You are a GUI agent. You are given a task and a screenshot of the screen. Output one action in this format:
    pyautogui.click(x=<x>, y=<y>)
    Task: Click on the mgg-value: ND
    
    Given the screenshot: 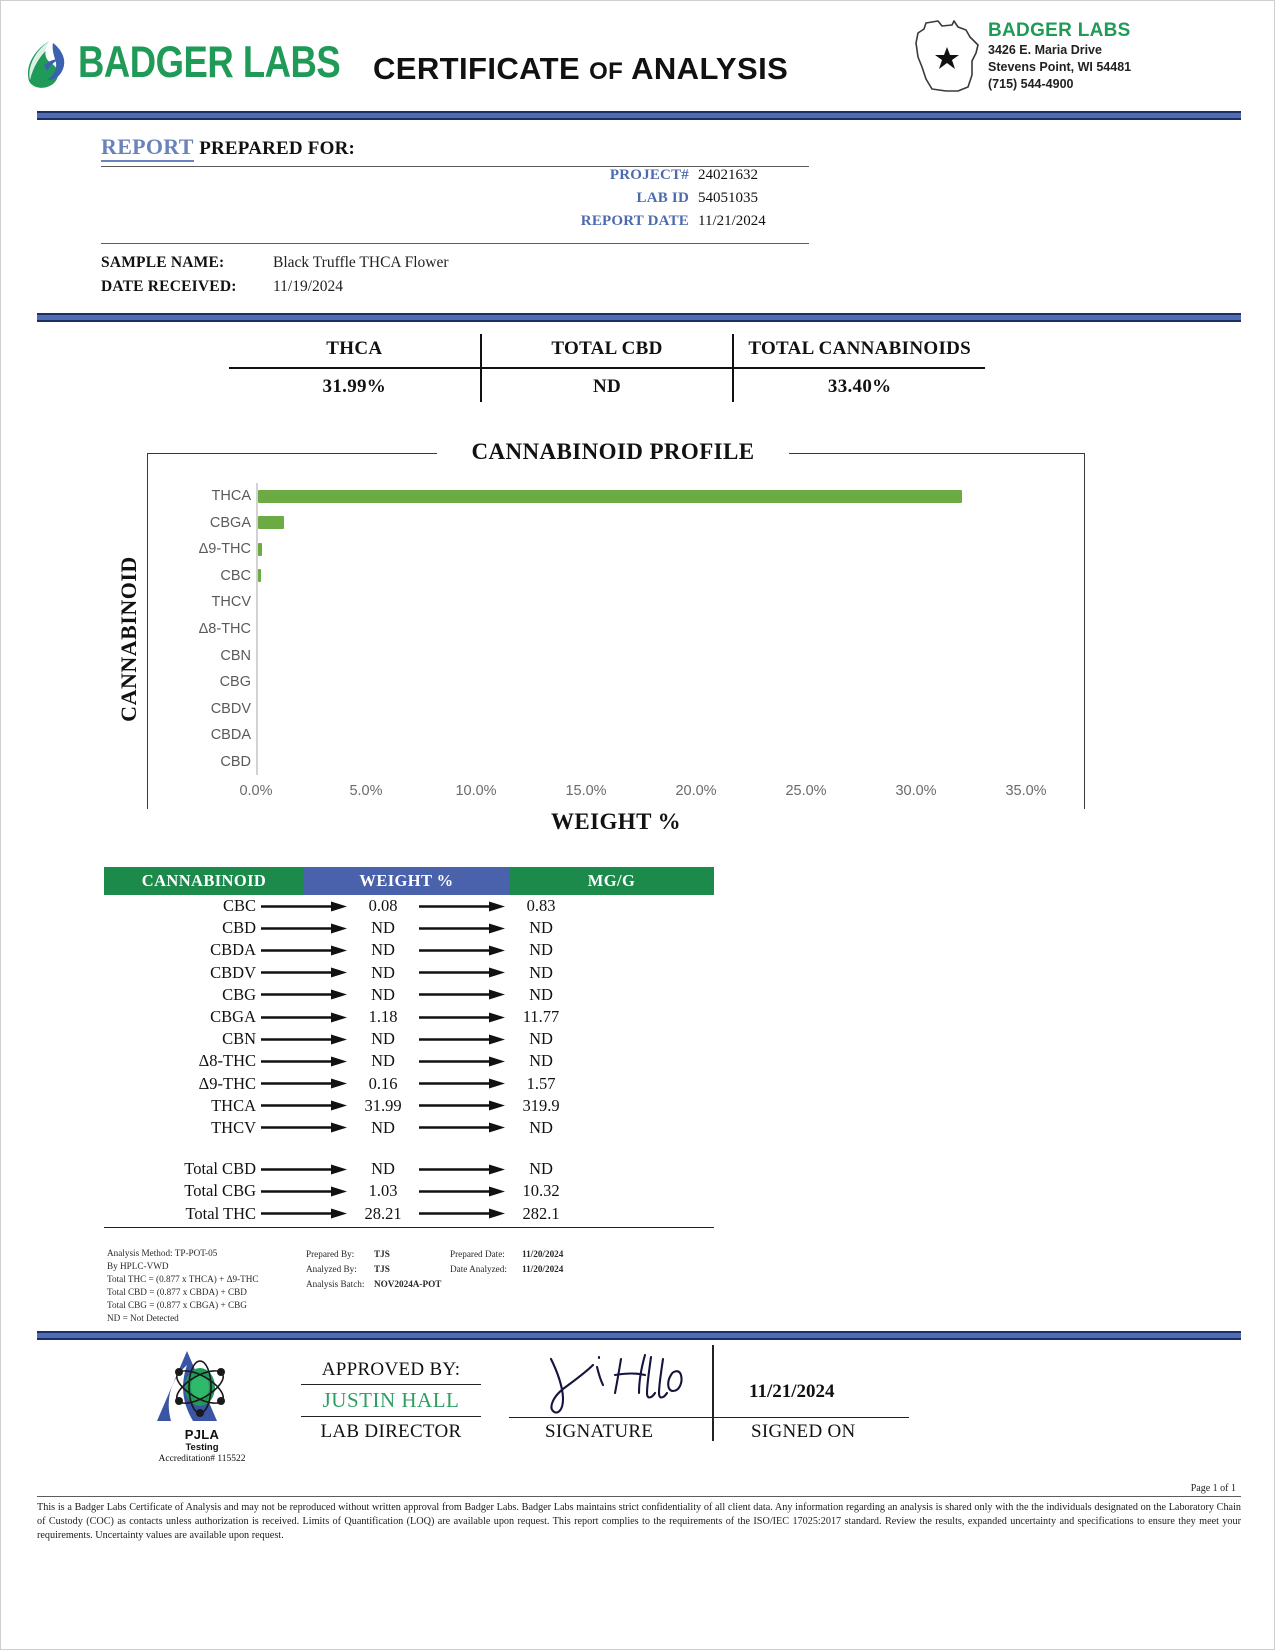 What is the action you would take?
    pyautogui.click(x=541, y=1127)
    